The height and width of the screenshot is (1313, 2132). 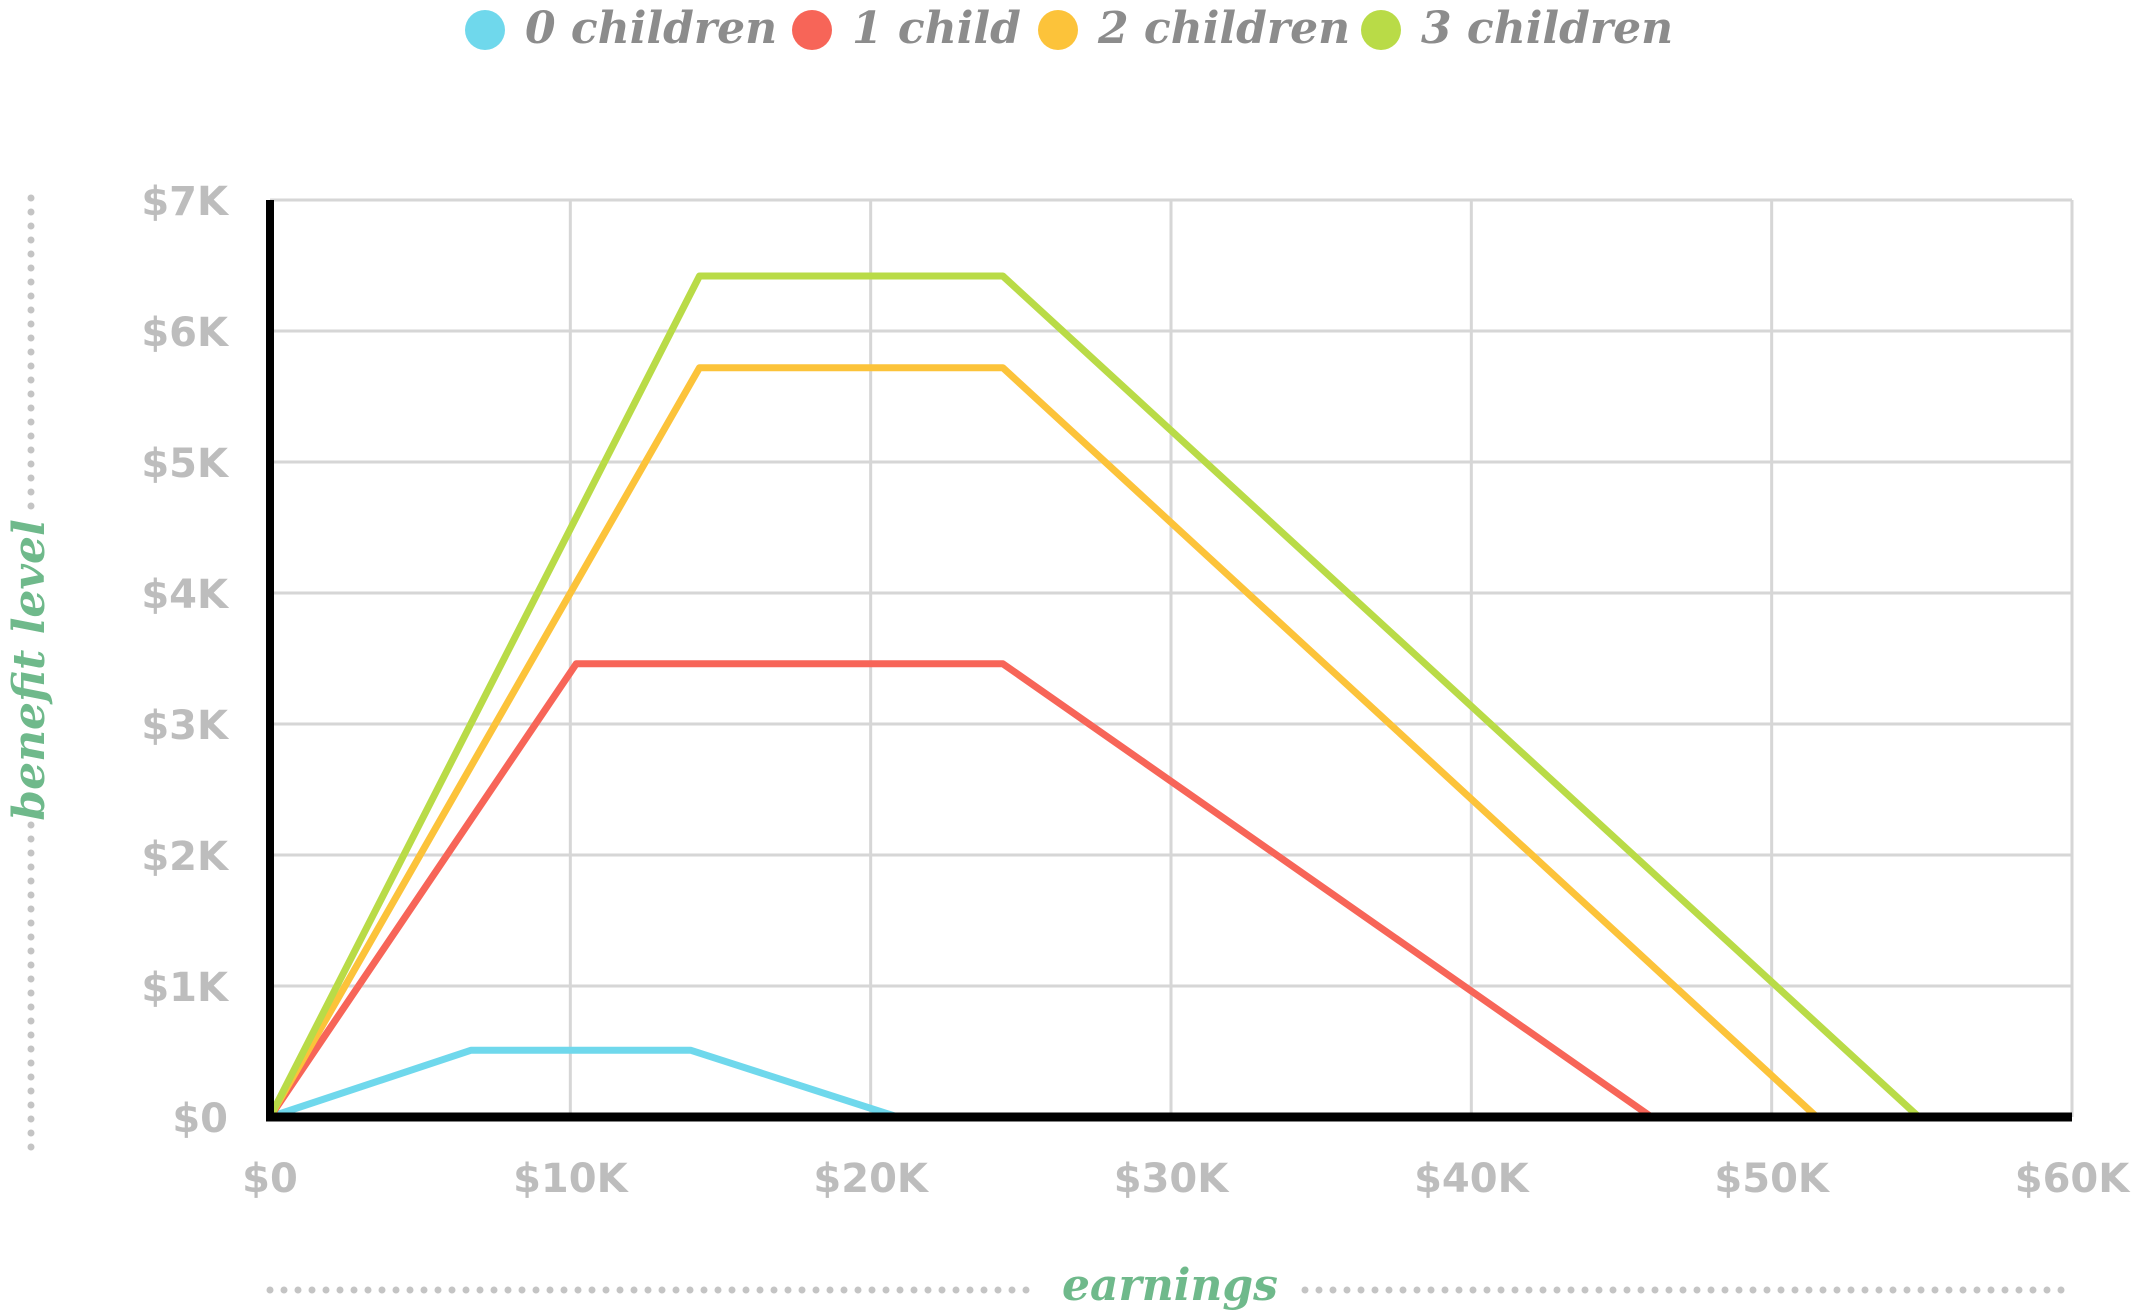 What do you see at coordinates (936, 28) in the screenshot?
I see `legend-label-1: 1 child` at bounding box center [936, 28].